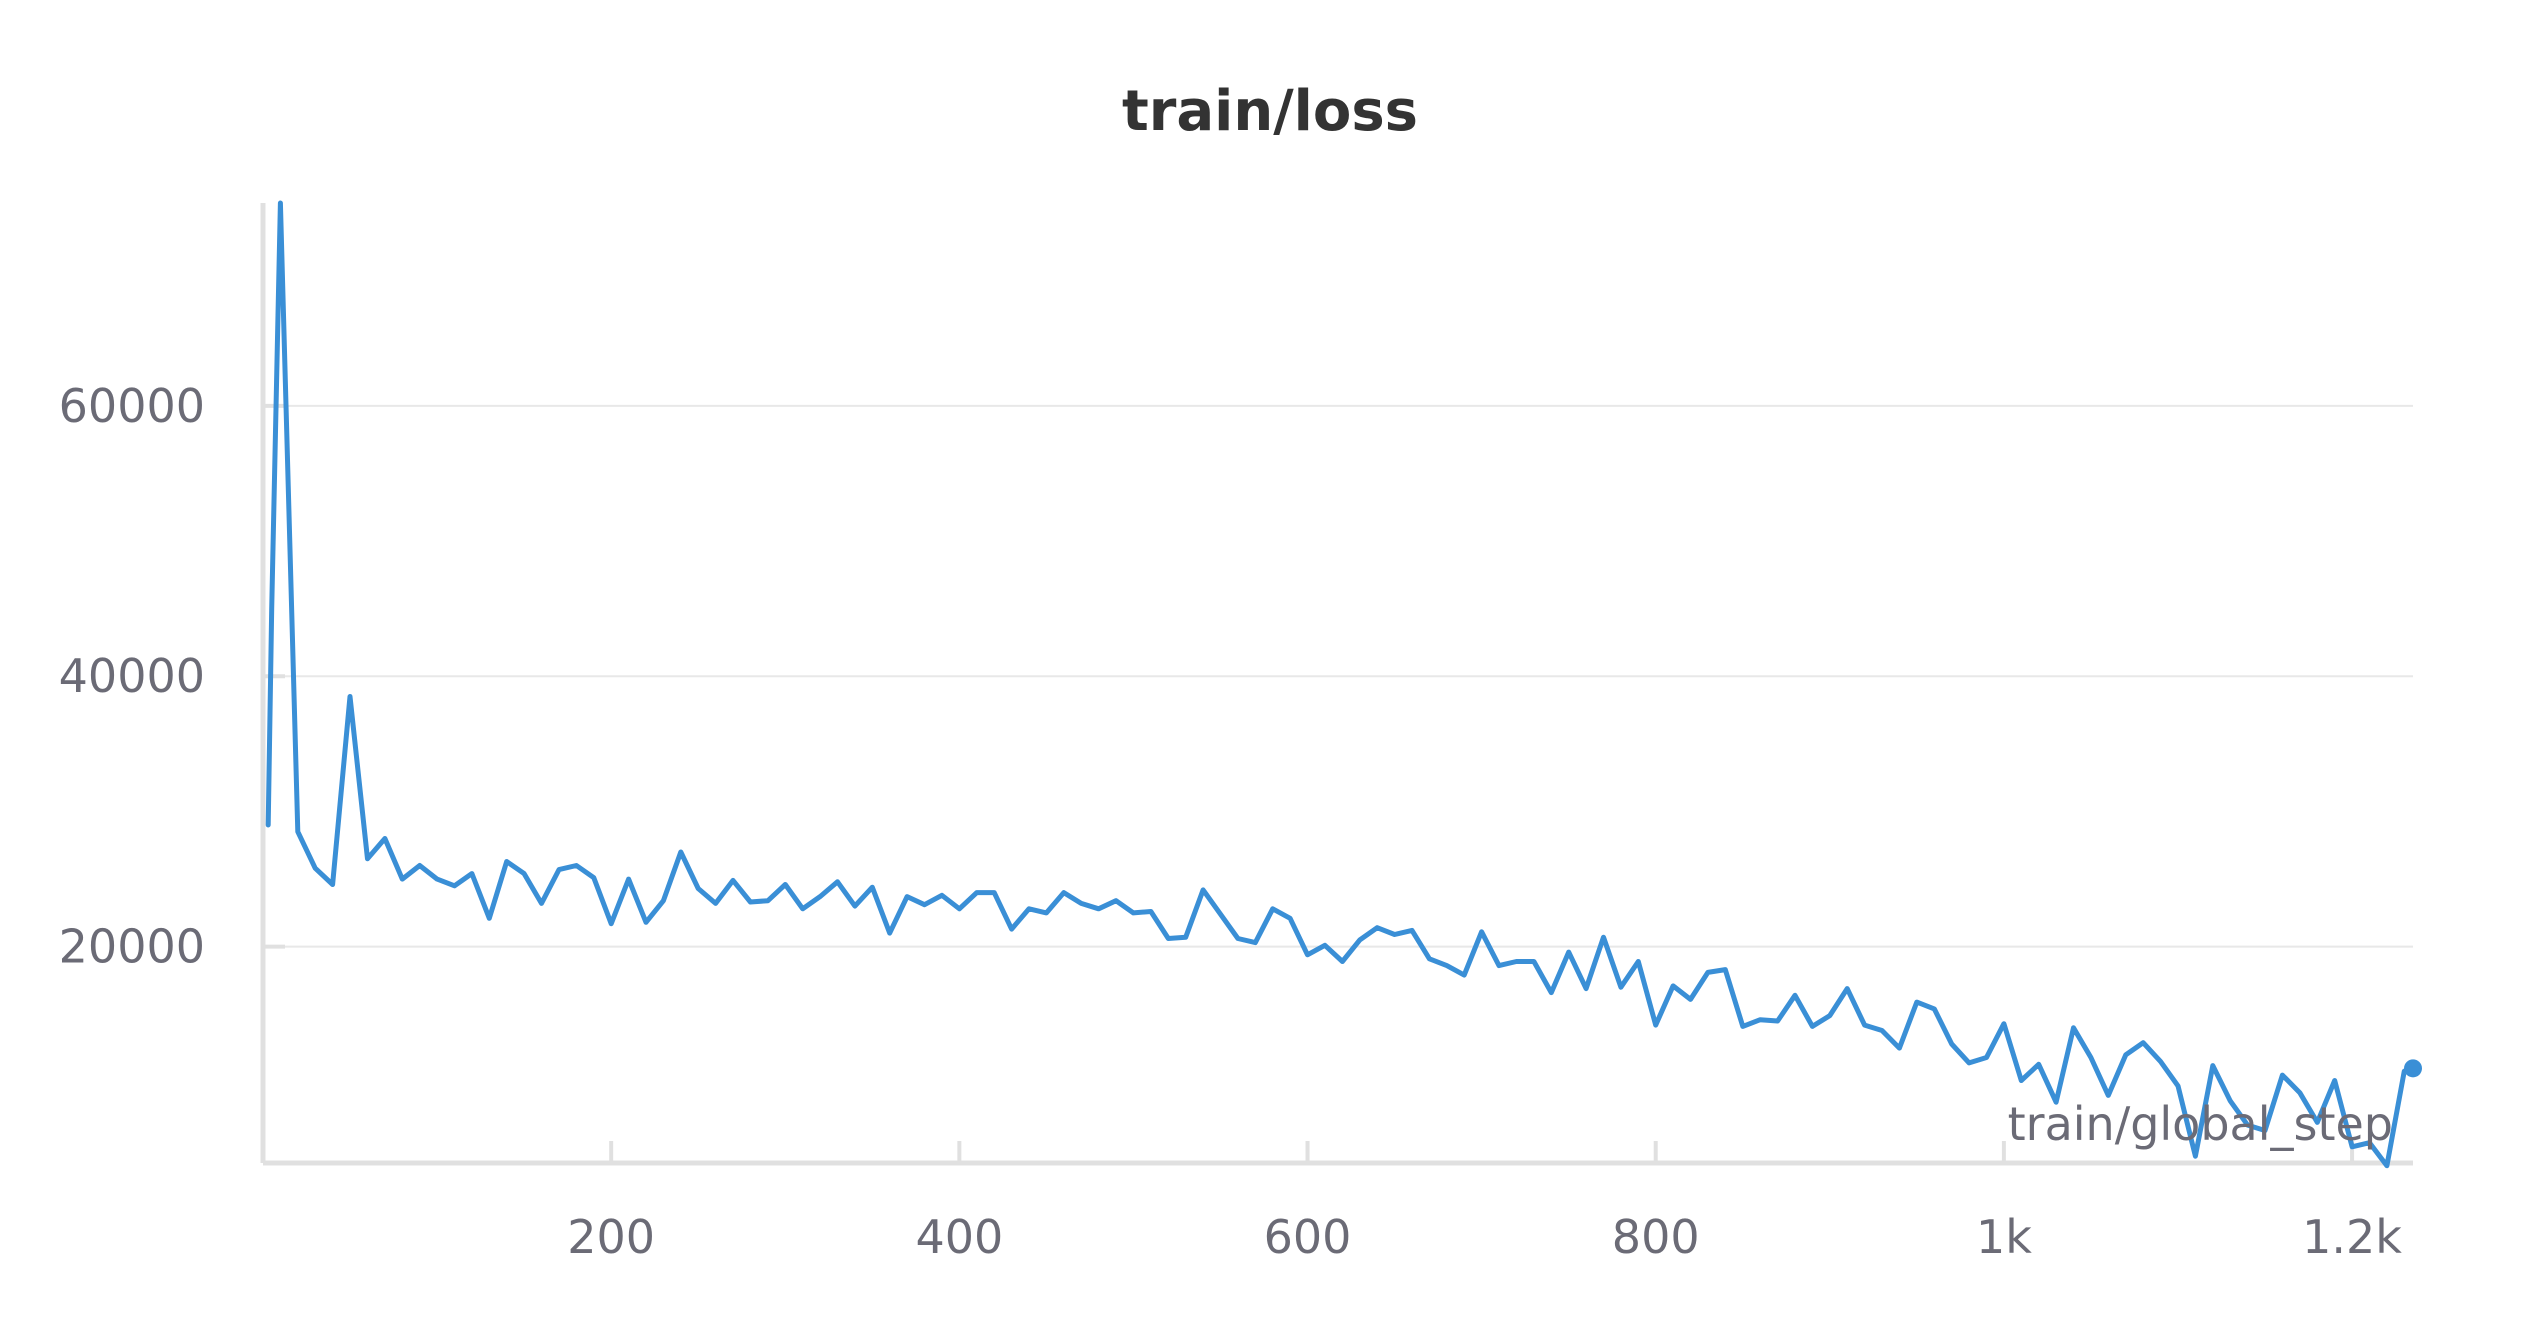  I want to click on y-tick-label: 20000, so click(132, 947).